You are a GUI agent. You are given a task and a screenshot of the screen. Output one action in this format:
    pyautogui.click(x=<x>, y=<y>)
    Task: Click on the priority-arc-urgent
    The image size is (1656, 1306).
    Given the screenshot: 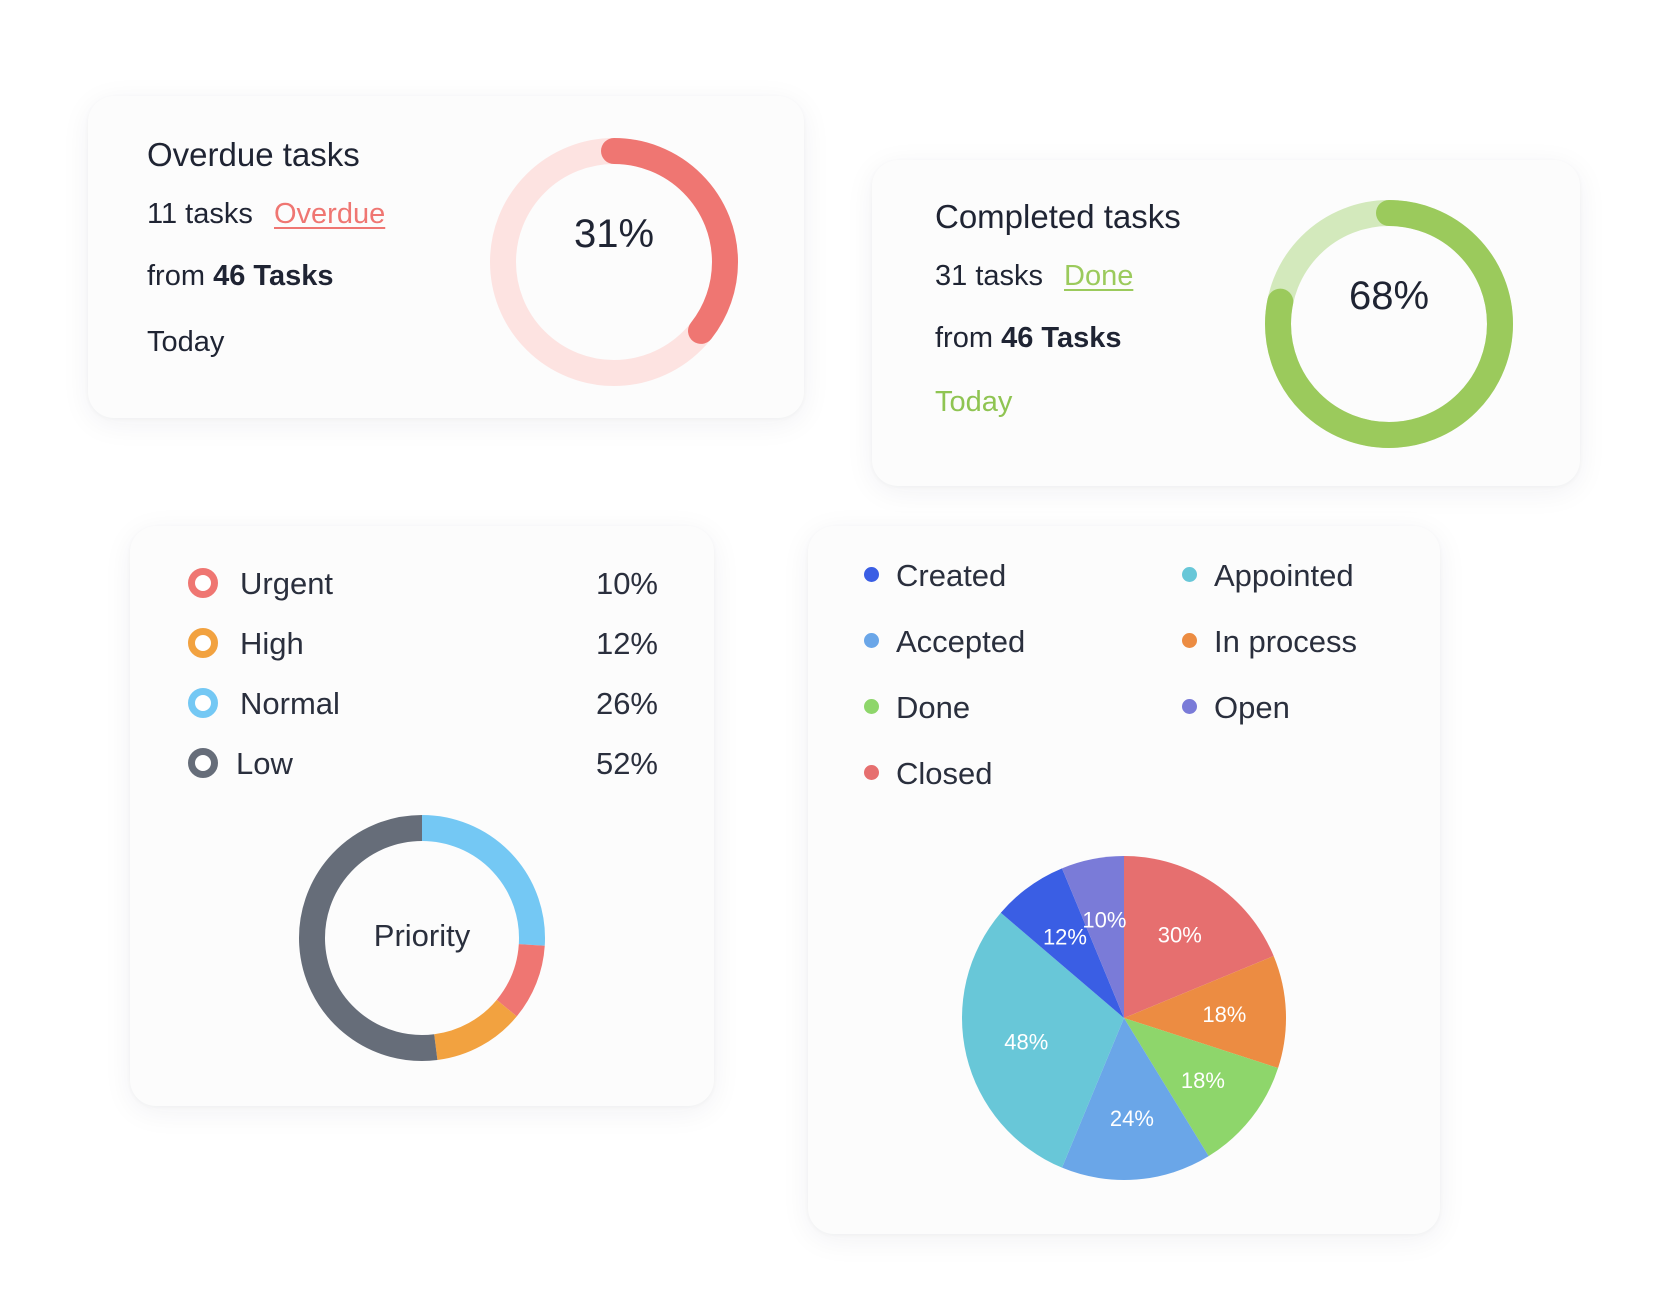 What is the action you would take?
    pyautogui.click(x=520, y=980)
    